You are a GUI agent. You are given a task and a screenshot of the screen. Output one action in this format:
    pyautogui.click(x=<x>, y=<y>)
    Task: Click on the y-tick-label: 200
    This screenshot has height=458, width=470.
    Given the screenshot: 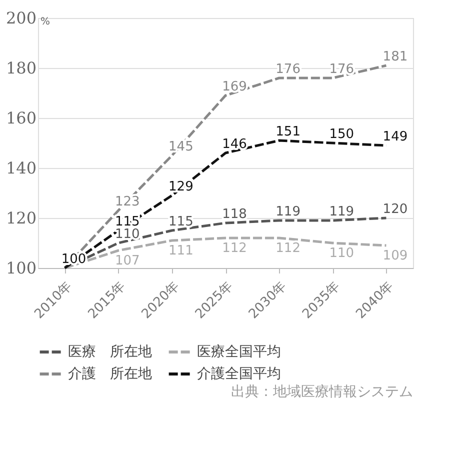 What is the action you would take?
    pyautogui.click(x=21, y=18)
    